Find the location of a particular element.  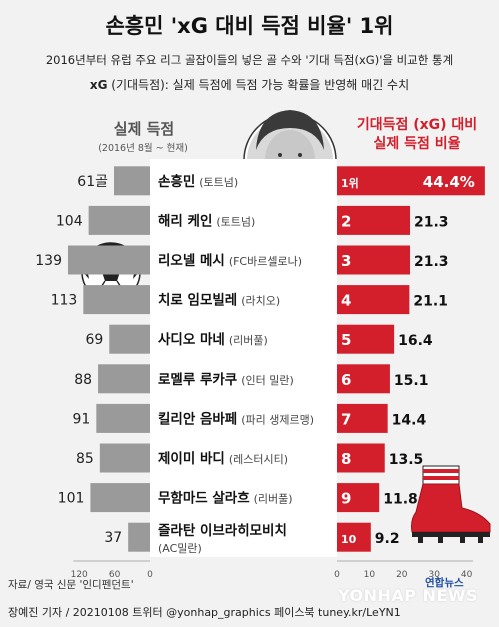

goals-label: 91 is located at coordinates (81, 419).